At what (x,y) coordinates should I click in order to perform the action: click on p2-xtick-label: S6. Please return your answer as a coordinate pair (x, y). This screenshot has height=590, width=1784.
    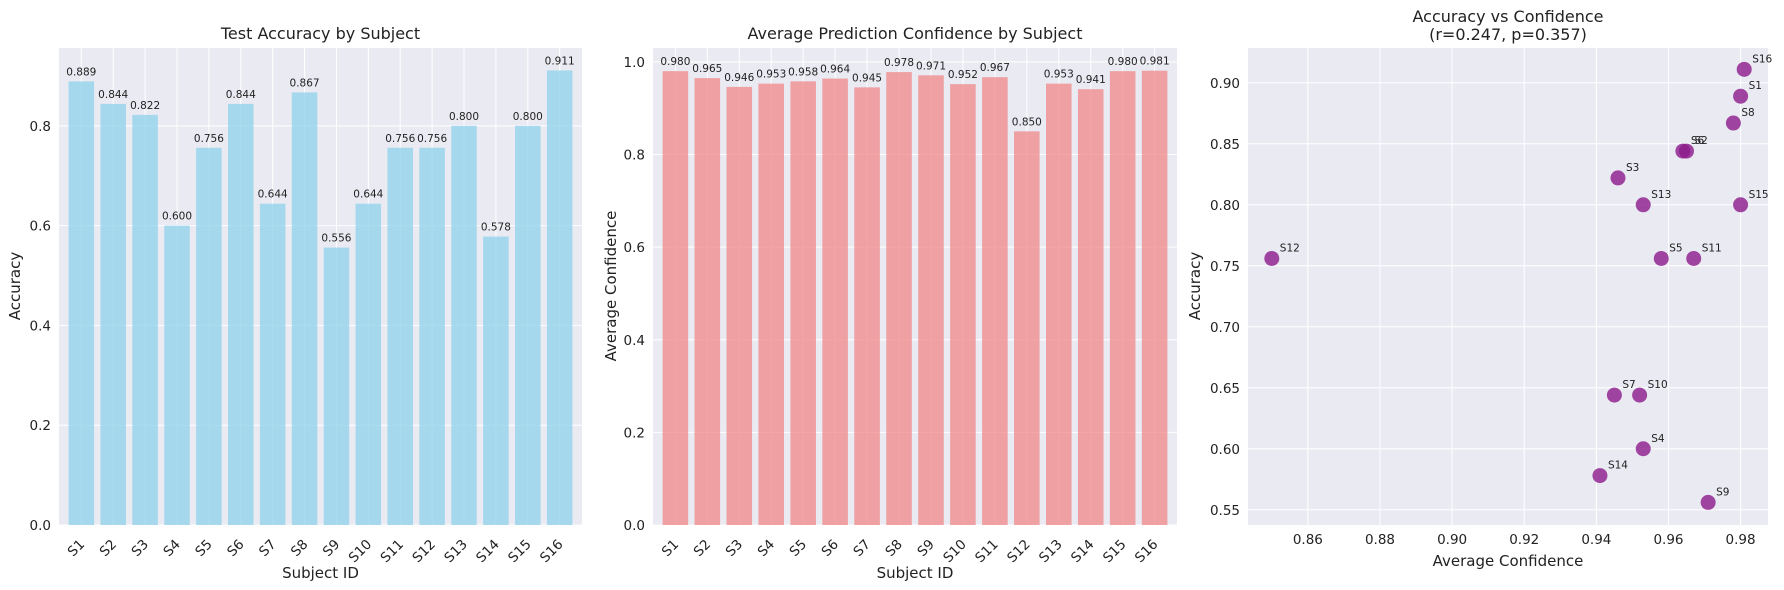
    Looking at the image, I should click on (829, 548).